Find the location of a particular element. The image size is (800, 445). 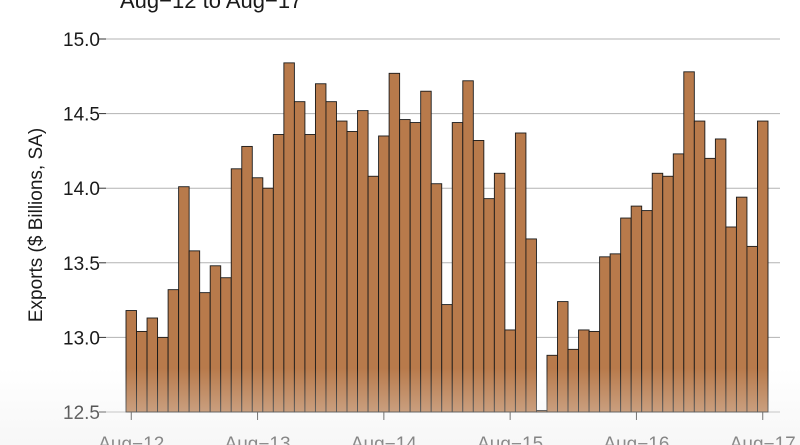

x-tick-label: Aug−12 is located at coordinates (131, 439).